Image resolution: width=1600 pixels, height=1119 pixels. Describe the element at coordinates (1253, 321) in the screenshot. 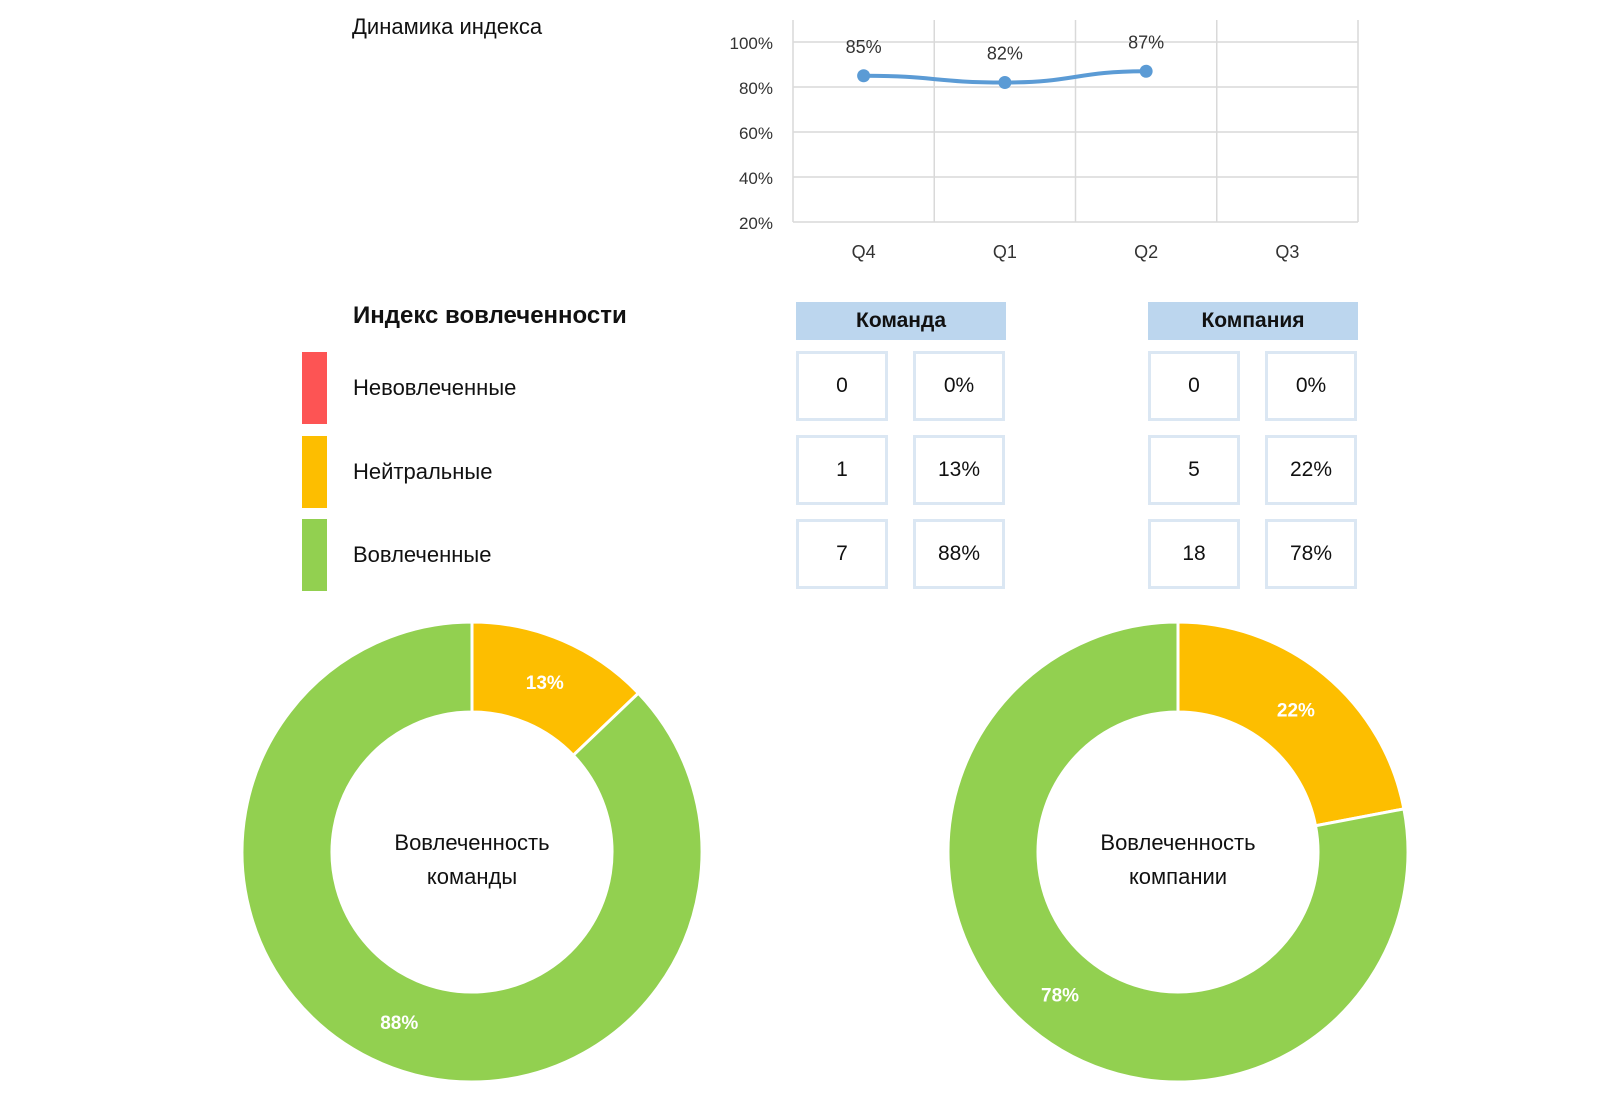

I see `company-table-header: Компания` at that location.